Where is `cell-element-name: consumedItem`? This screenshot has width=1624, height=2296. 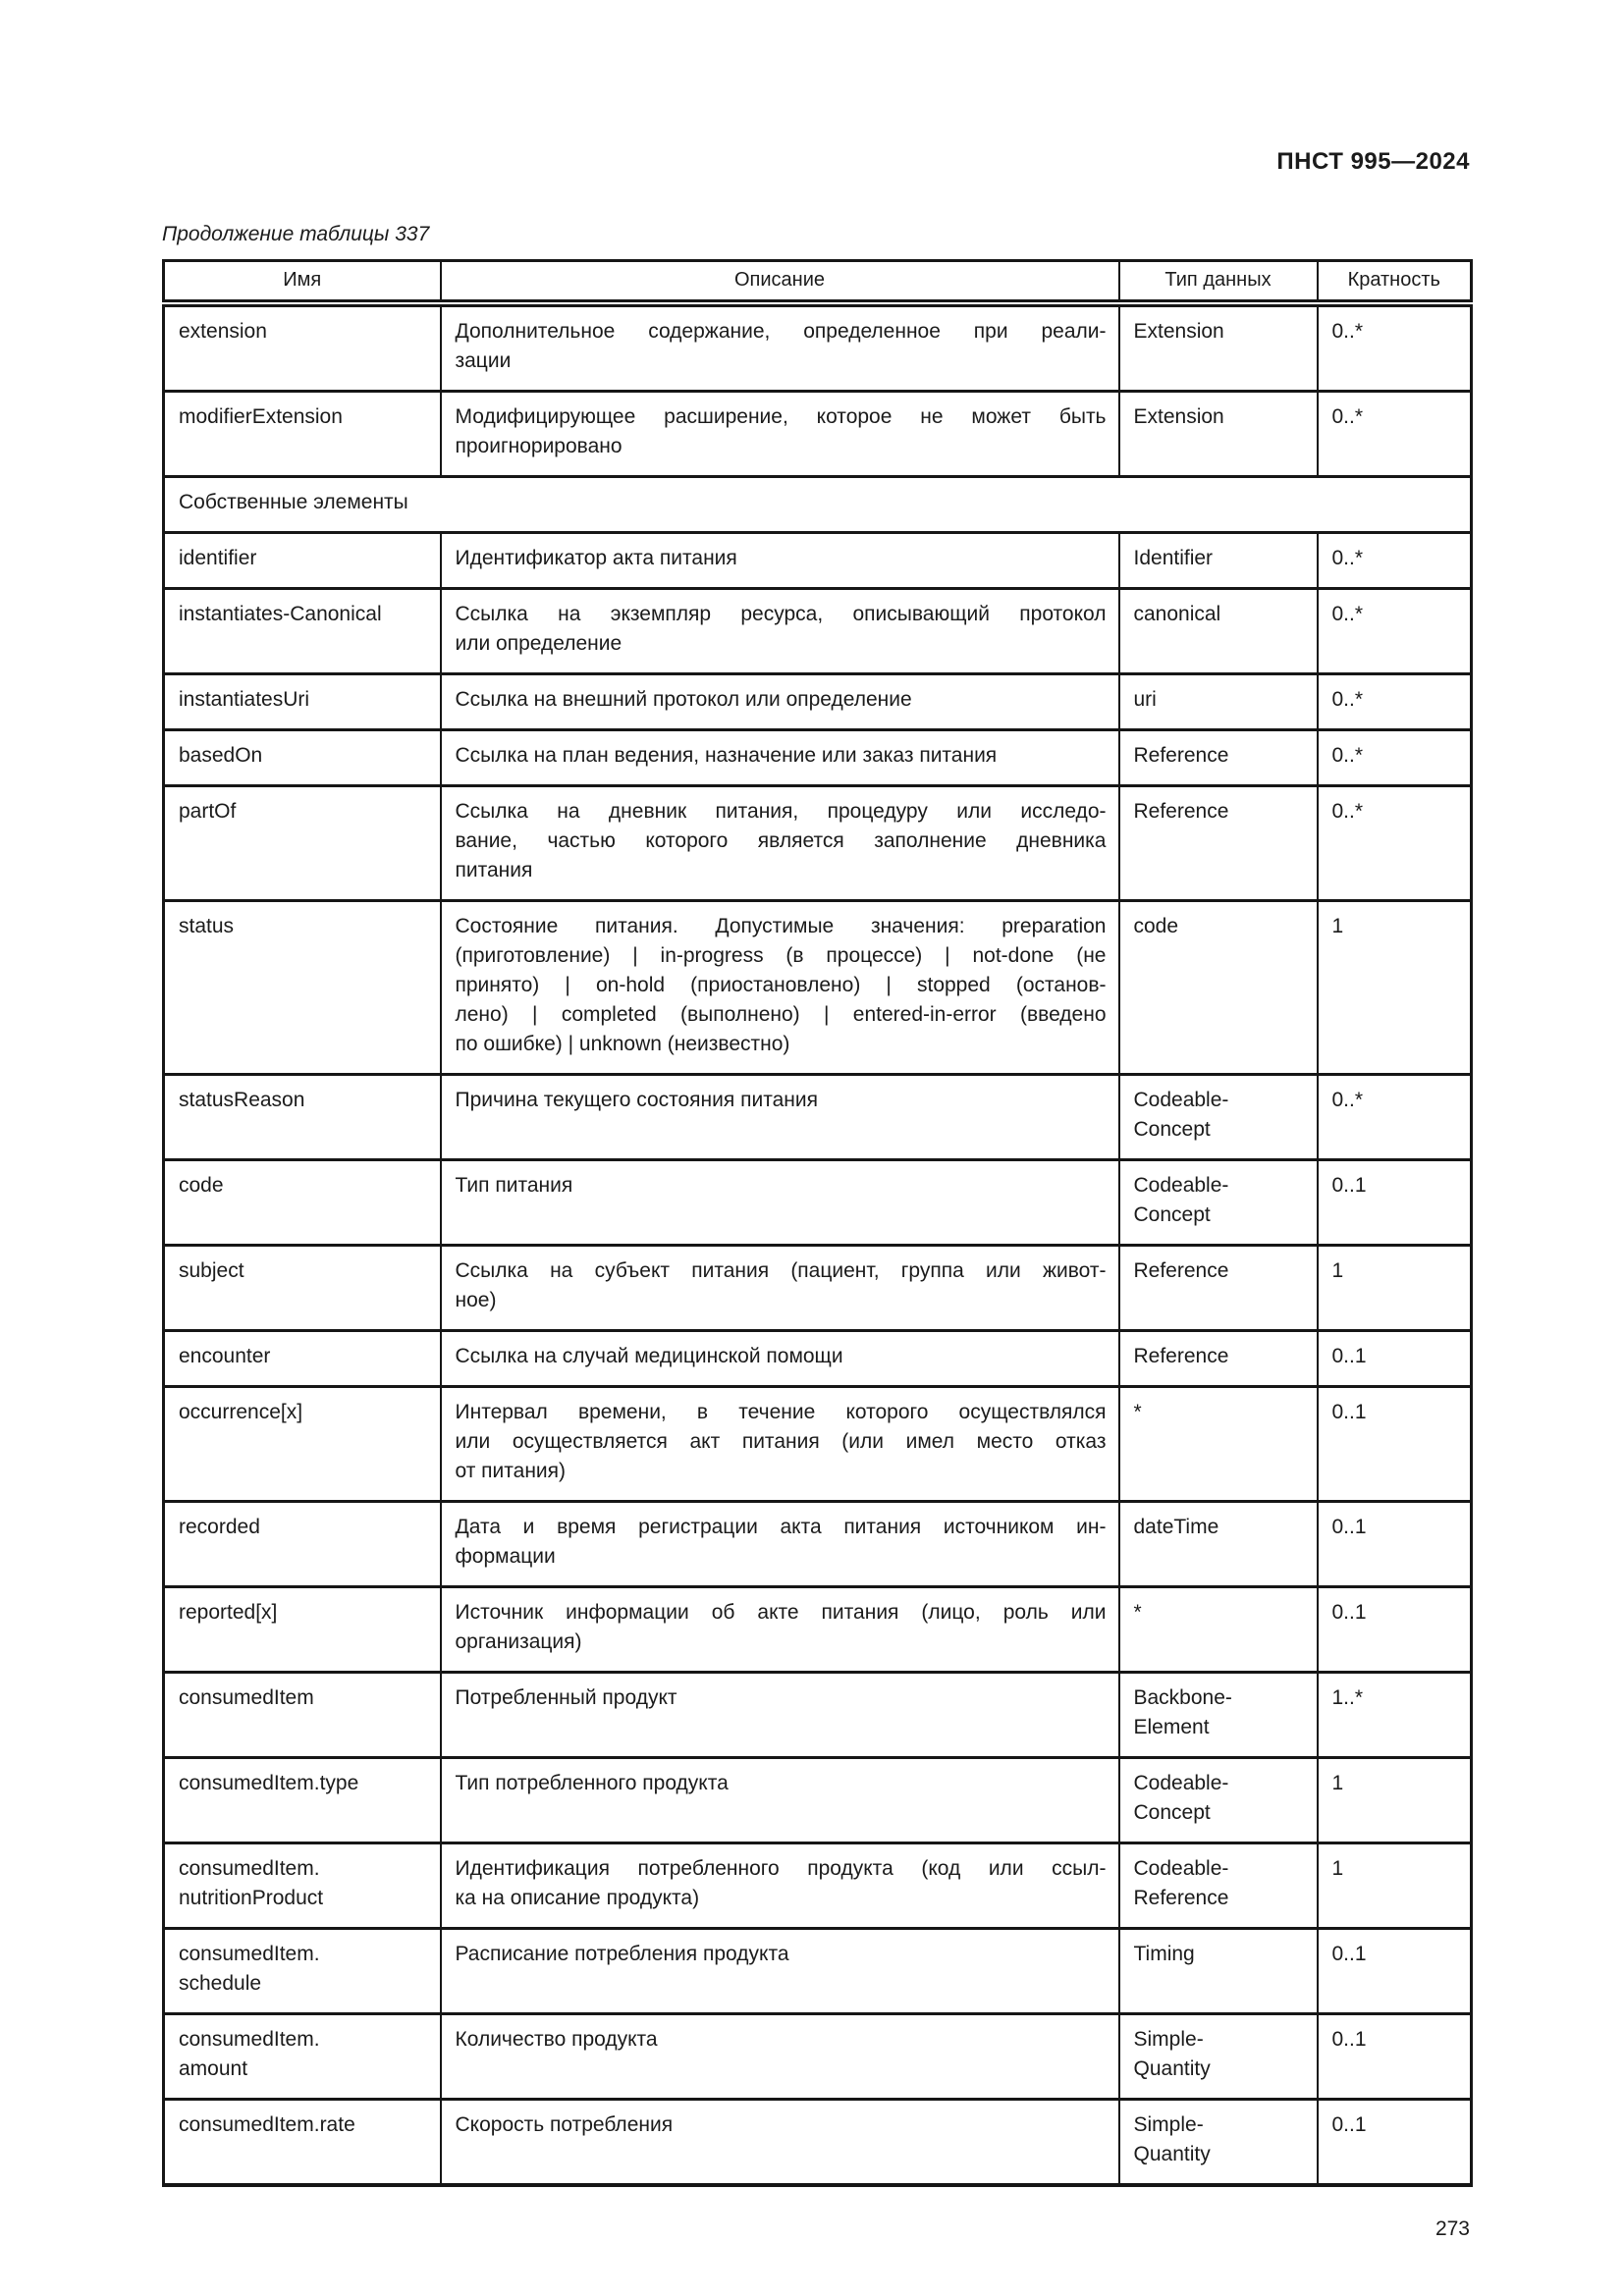 cell-element-name: consumedItem is located at coordinates (302, 1714).